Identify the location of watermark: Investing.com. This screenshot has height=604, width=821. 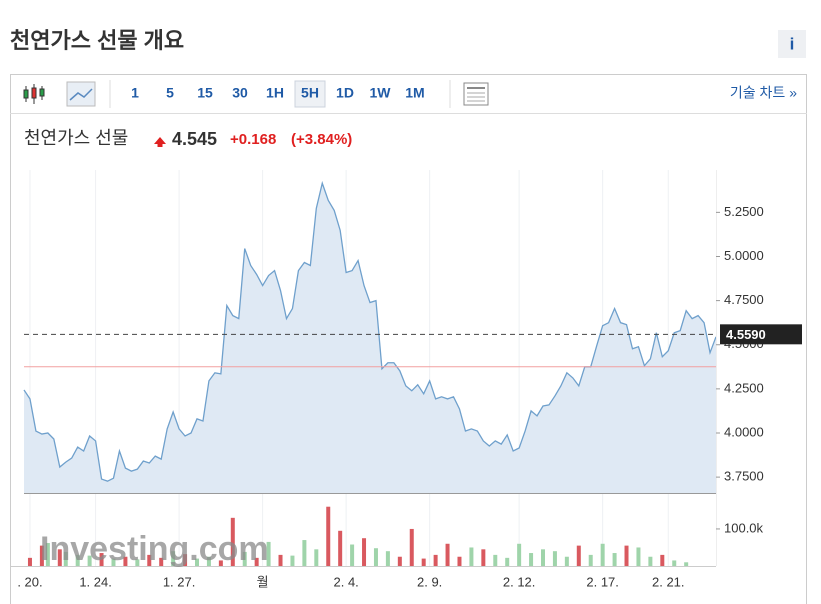
(154, 549).